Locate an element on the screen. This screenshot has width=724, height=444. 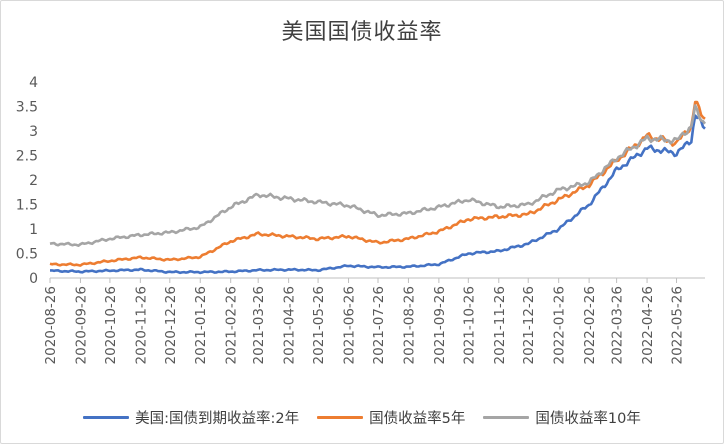
x-tick-label: 2021-10-26 is located at coordinates (469, 325).